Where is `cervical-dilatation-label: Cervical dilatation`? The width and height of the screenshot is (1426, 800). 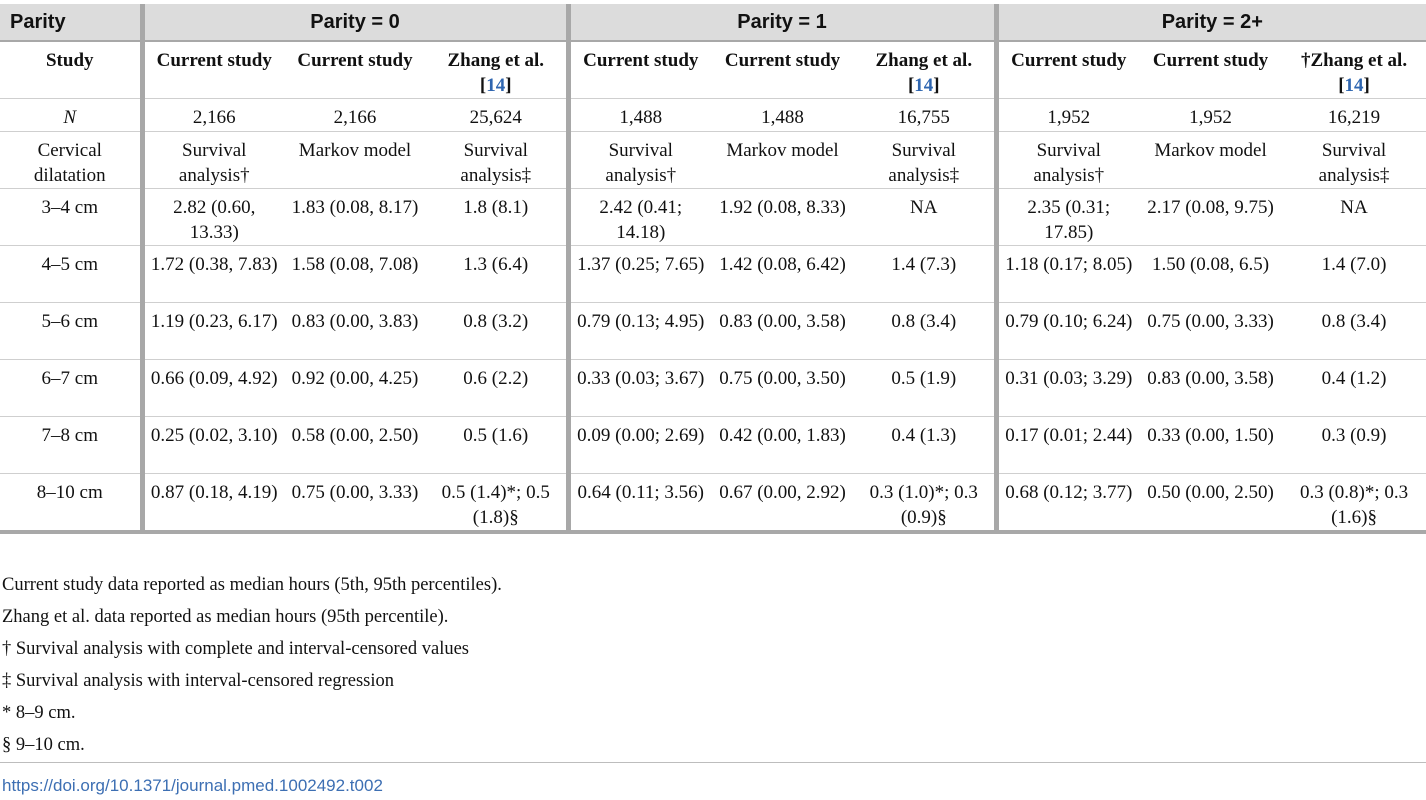
cervical-dilatation-label: Cervical dilatation is located at coordinates (71, 160).